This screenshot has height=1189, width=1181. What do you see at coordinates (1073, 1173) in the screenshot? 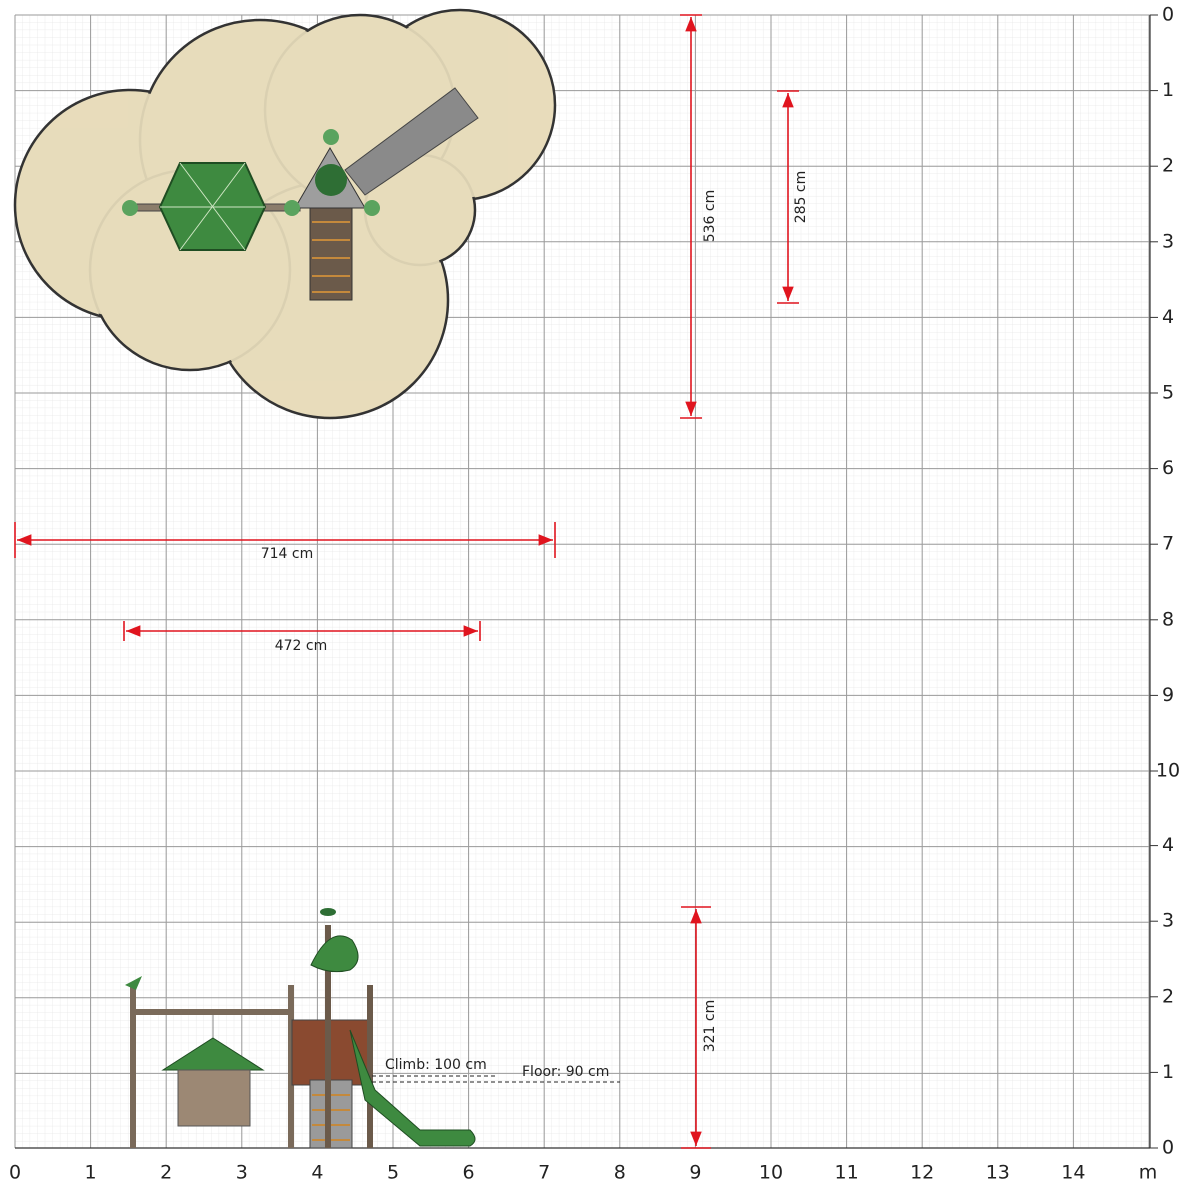
I see `x-tick-label: 14` at bounding box center [1073, 1173].